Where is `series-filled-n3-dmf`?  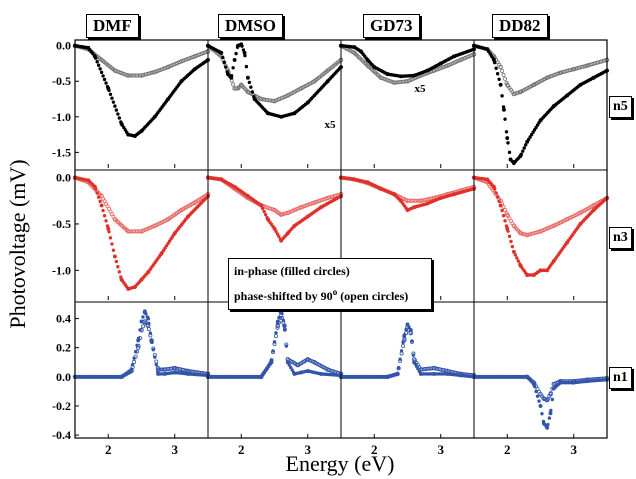 series-filled-n3-dmf is located at coordinates (141, 233).